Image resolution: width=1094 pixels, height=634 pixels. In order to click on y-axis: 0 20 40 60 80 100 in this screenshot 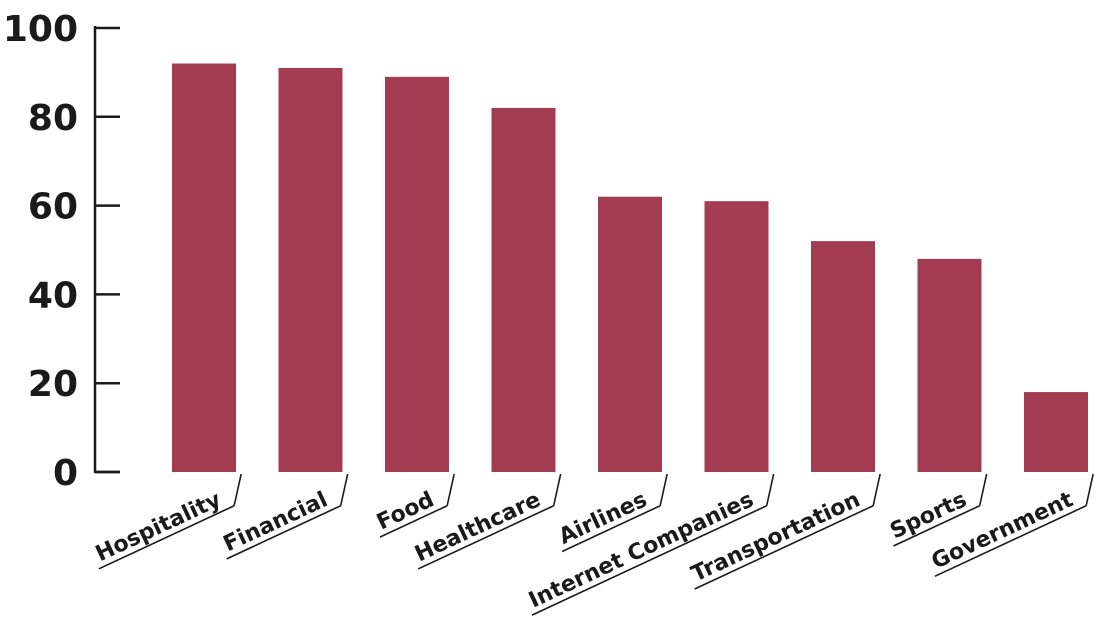, I will do `click(61, 251)`.